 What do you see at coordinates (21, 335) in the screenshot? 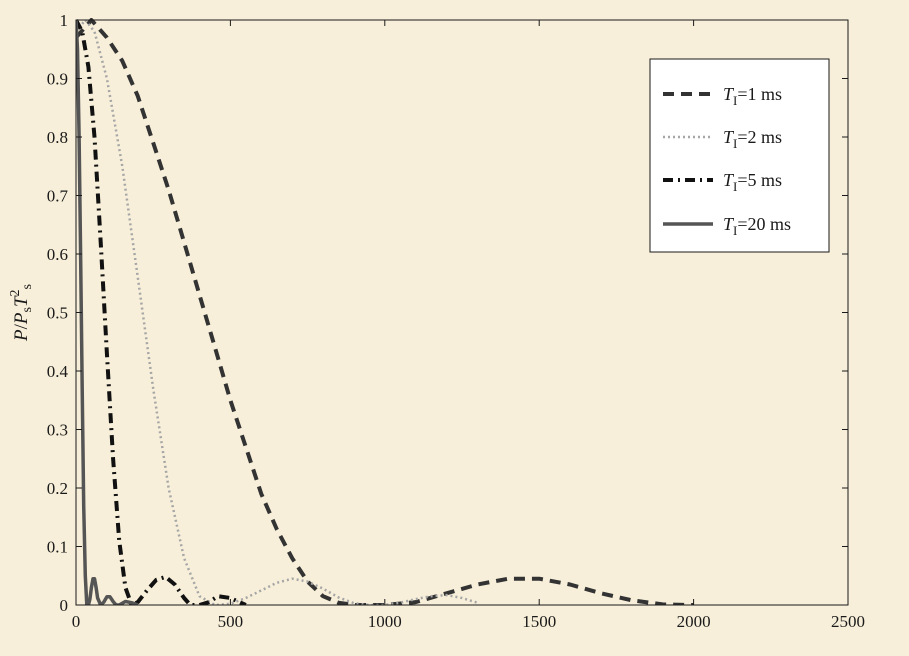
I see `y-label-p: P` at bounding box center [21, 335].